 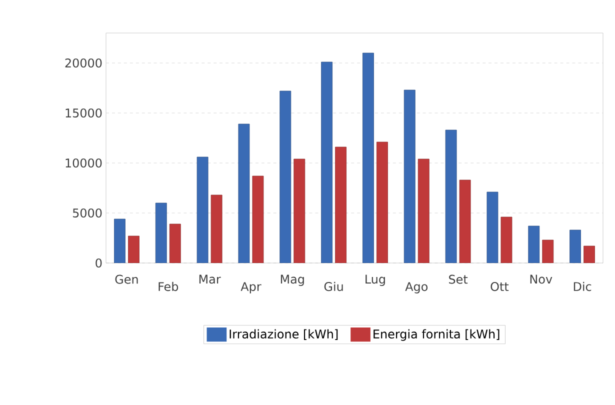 What do you see at coordinates (458, 279) in the screenshot?
I see `x-tick-label: Set` at bounding box center [458, 279].